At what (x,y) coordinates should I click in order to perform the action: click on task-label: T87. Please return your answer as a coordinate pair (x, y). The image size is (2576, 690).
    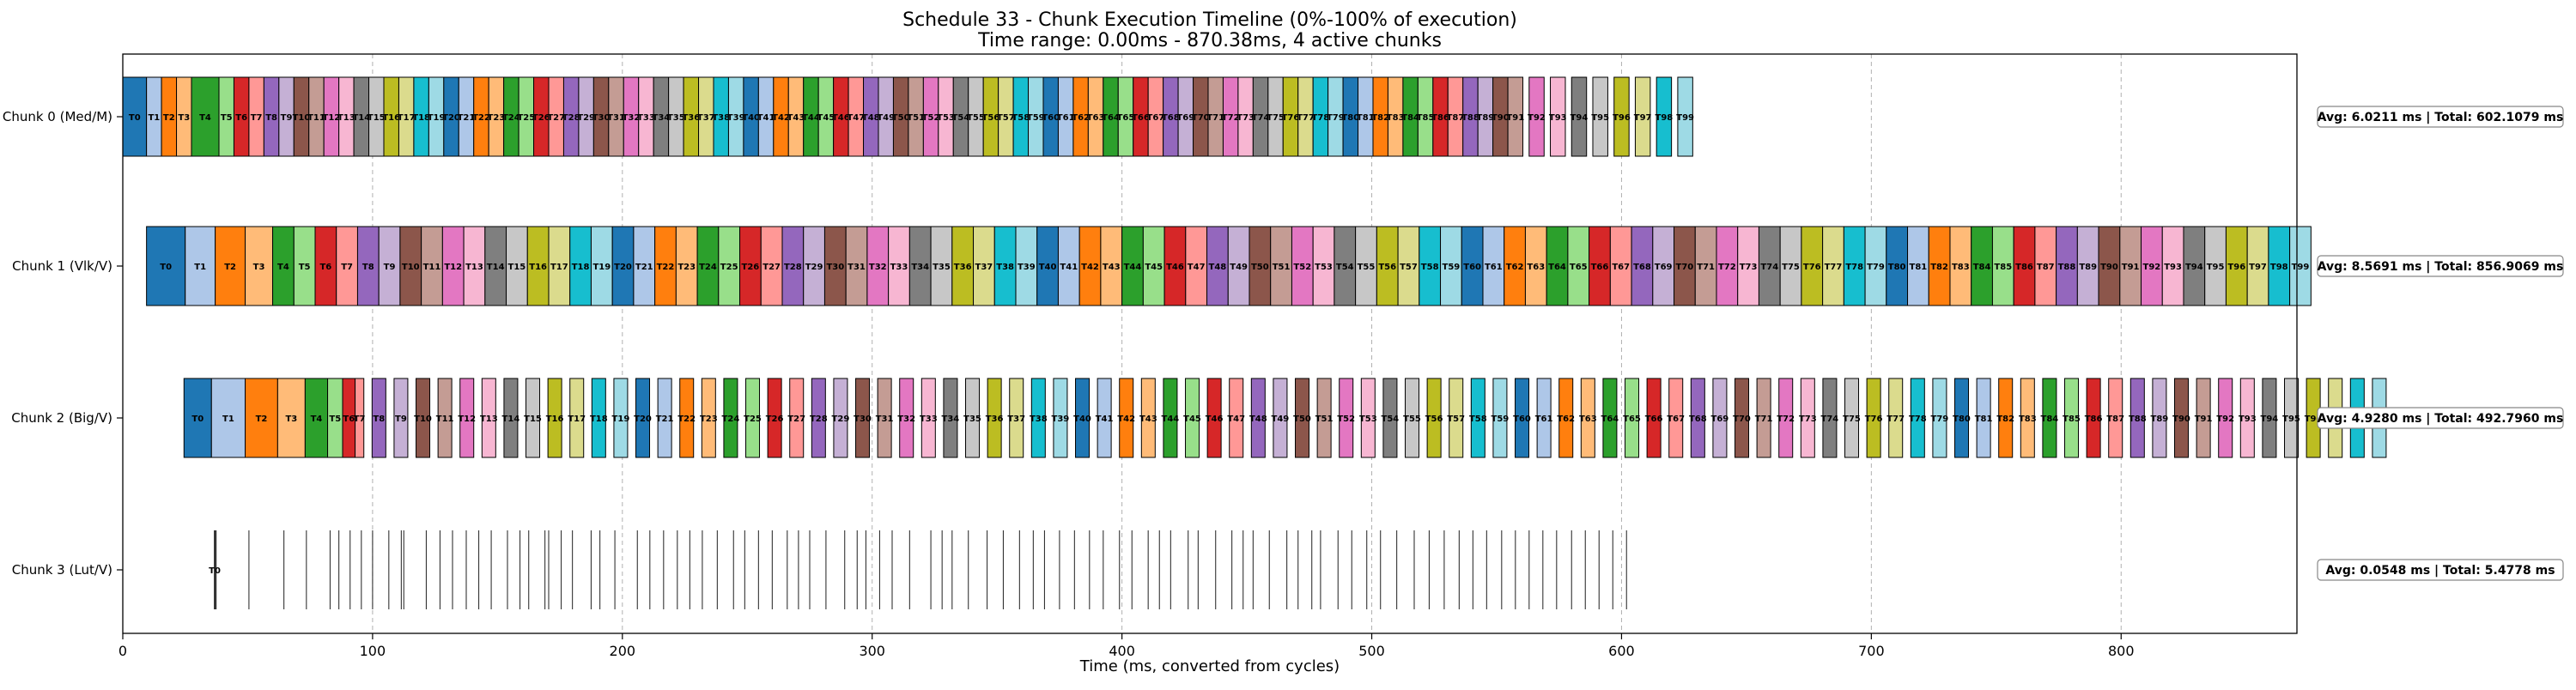
    Looking at the image, I should click on (2115, 419).